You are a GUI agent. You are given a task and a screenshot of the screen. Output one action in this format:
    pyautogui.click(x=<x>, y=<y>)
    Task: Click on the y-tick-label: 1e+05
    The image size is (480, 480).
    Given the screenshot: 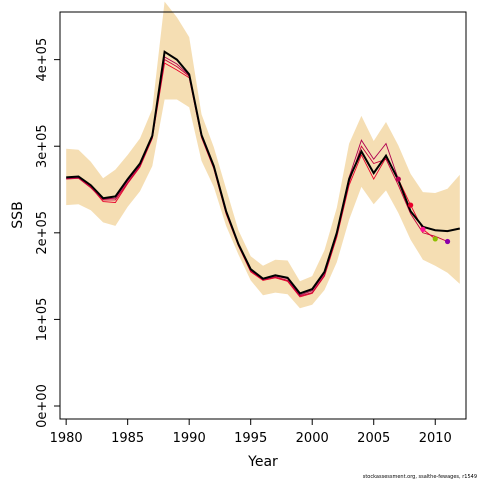 What is the action you would take?
    pyautogui.click(x=42, y=320)
    